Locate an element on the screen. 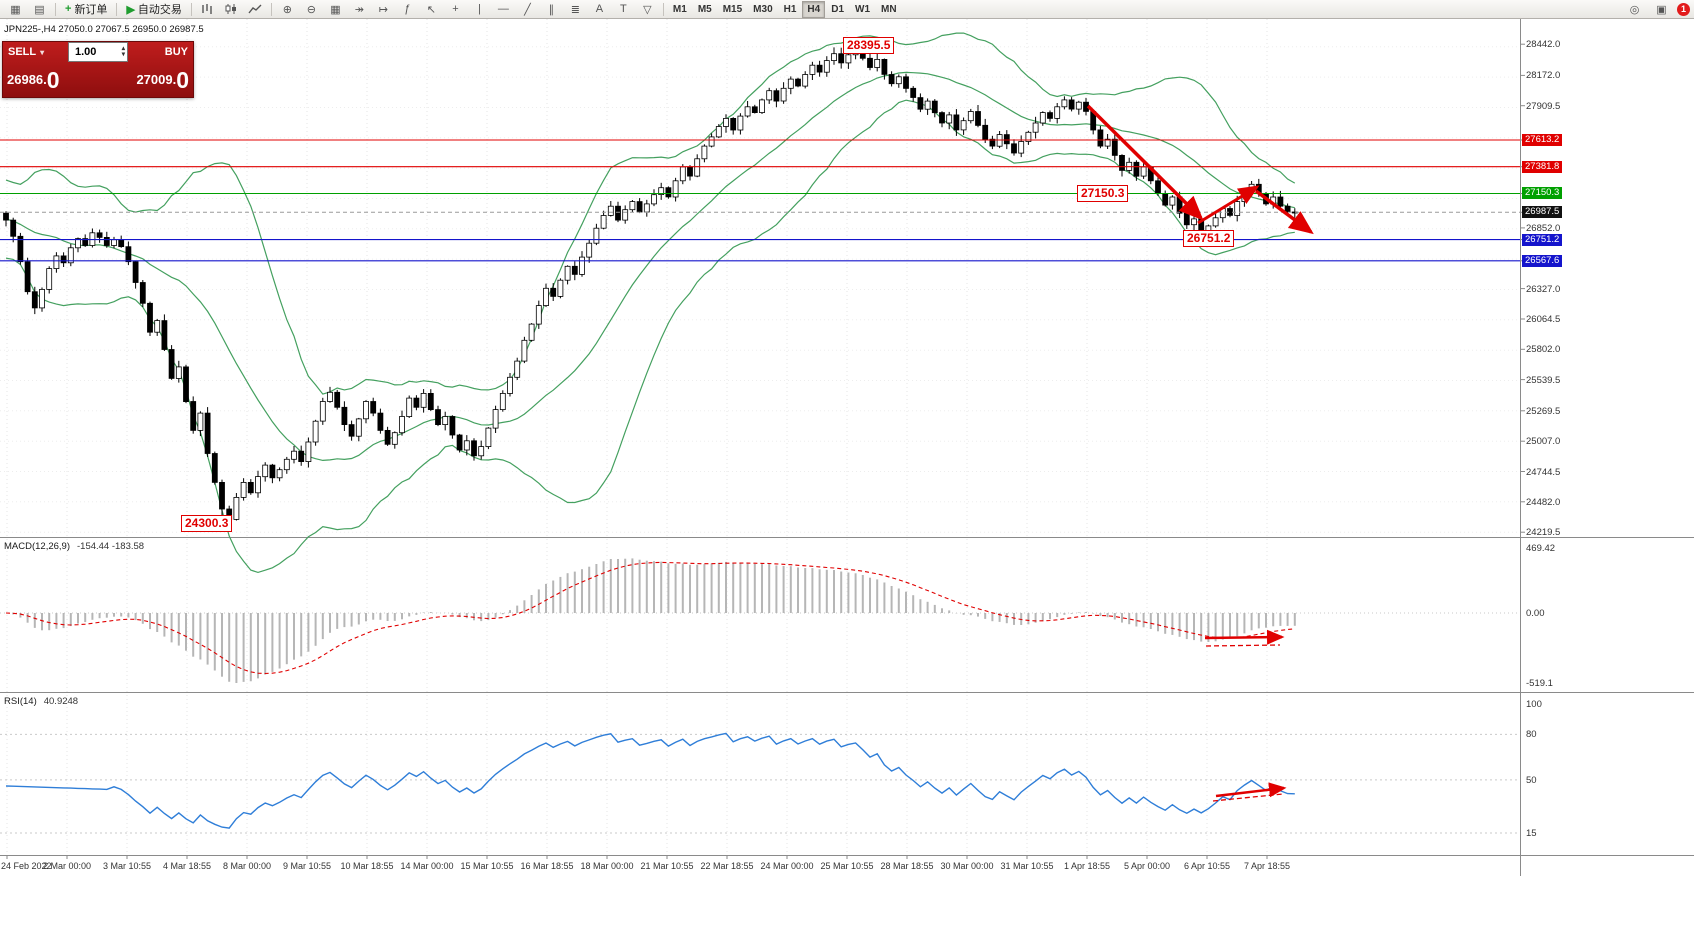 This screenshot has width=1694, height=945. level-price-label: 27381.8 is located at coordinates (1542, 166).